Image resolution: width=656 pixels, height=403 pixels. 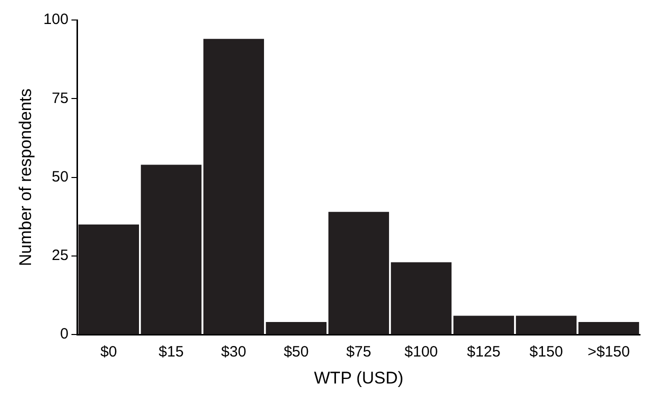 What do you see at coordinates (546, 352) in the screenshot?
I see `x-tick-label: $150` at bounding box center [546, 352].